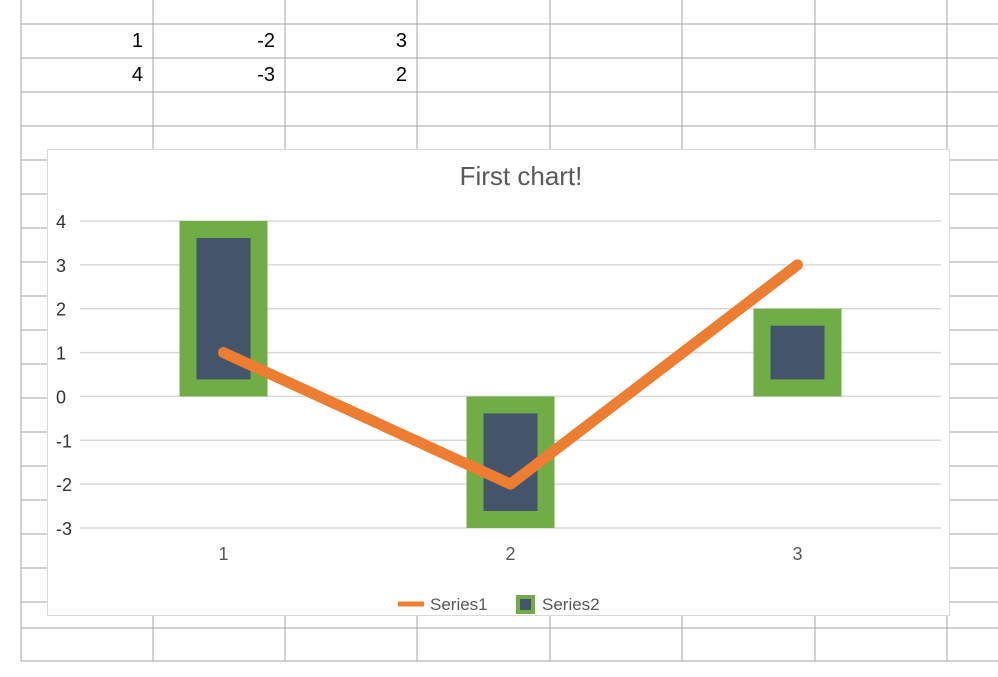 The width and height of the screenshot is (998, 677). What do you see at coordinates (61, 397) in the screenshot?
I see `y-tick-label: 0` at bounding box center [61, 397].